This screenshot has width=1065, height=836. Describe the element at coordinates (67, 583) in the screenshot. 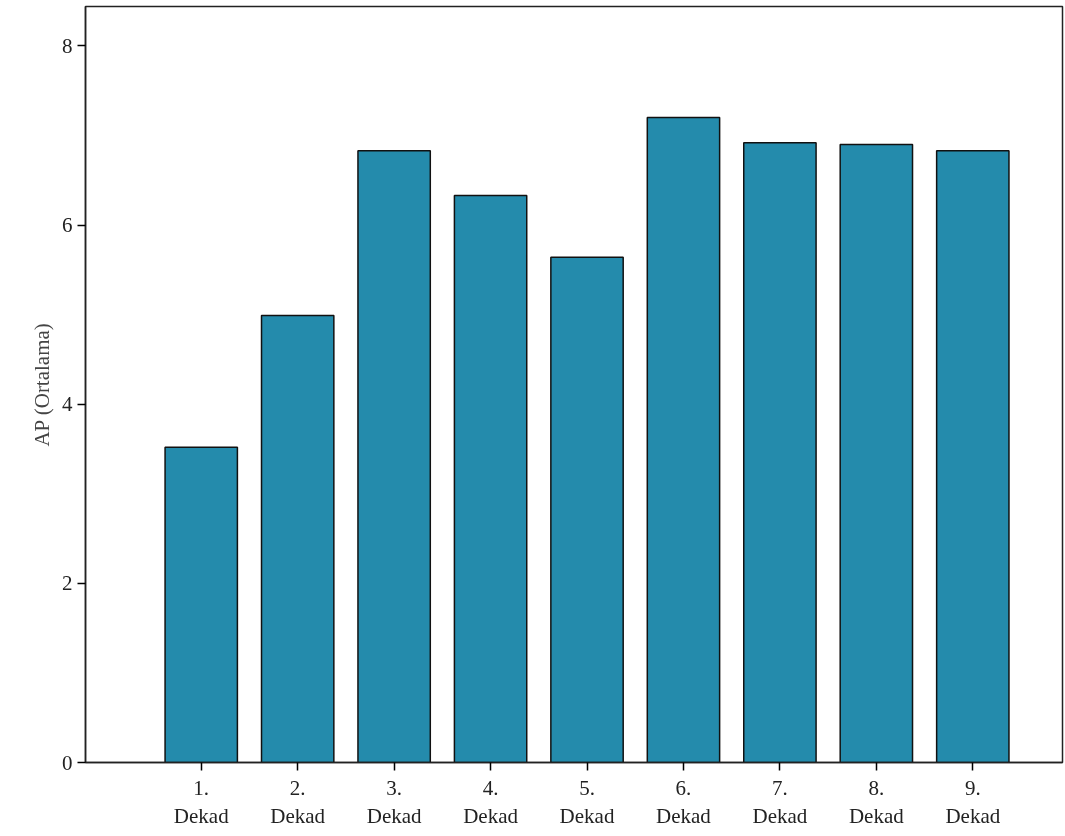

I see `y-tick-label: 2` at that location.